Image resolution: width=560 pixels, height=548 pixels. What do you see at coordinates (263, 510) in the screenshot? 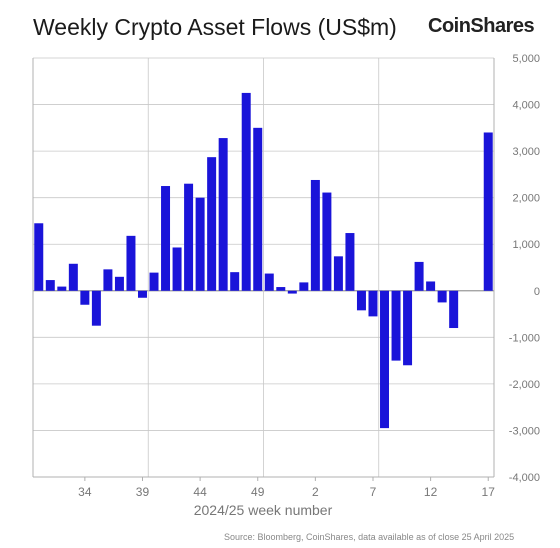
I see `x-axis-title: 2024/25 week number` at bounding box center [263, 510].